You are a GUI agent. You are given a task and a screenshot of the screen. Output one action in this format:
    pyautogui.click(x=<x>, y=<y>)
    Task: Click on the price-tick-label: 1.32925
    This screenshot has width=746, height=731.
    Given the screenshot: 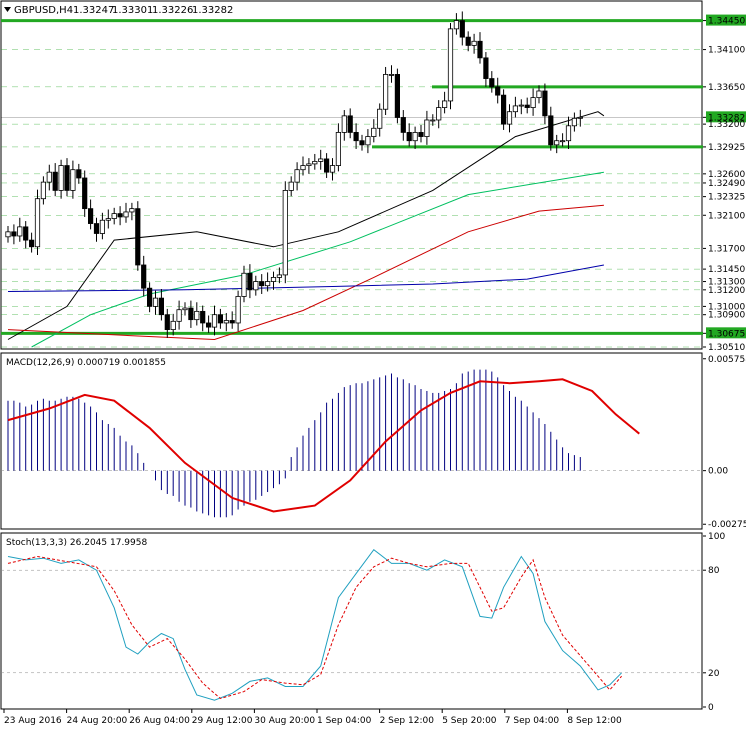 What is the action you would take?
    pyautogui.click(x=726, y=148)
    